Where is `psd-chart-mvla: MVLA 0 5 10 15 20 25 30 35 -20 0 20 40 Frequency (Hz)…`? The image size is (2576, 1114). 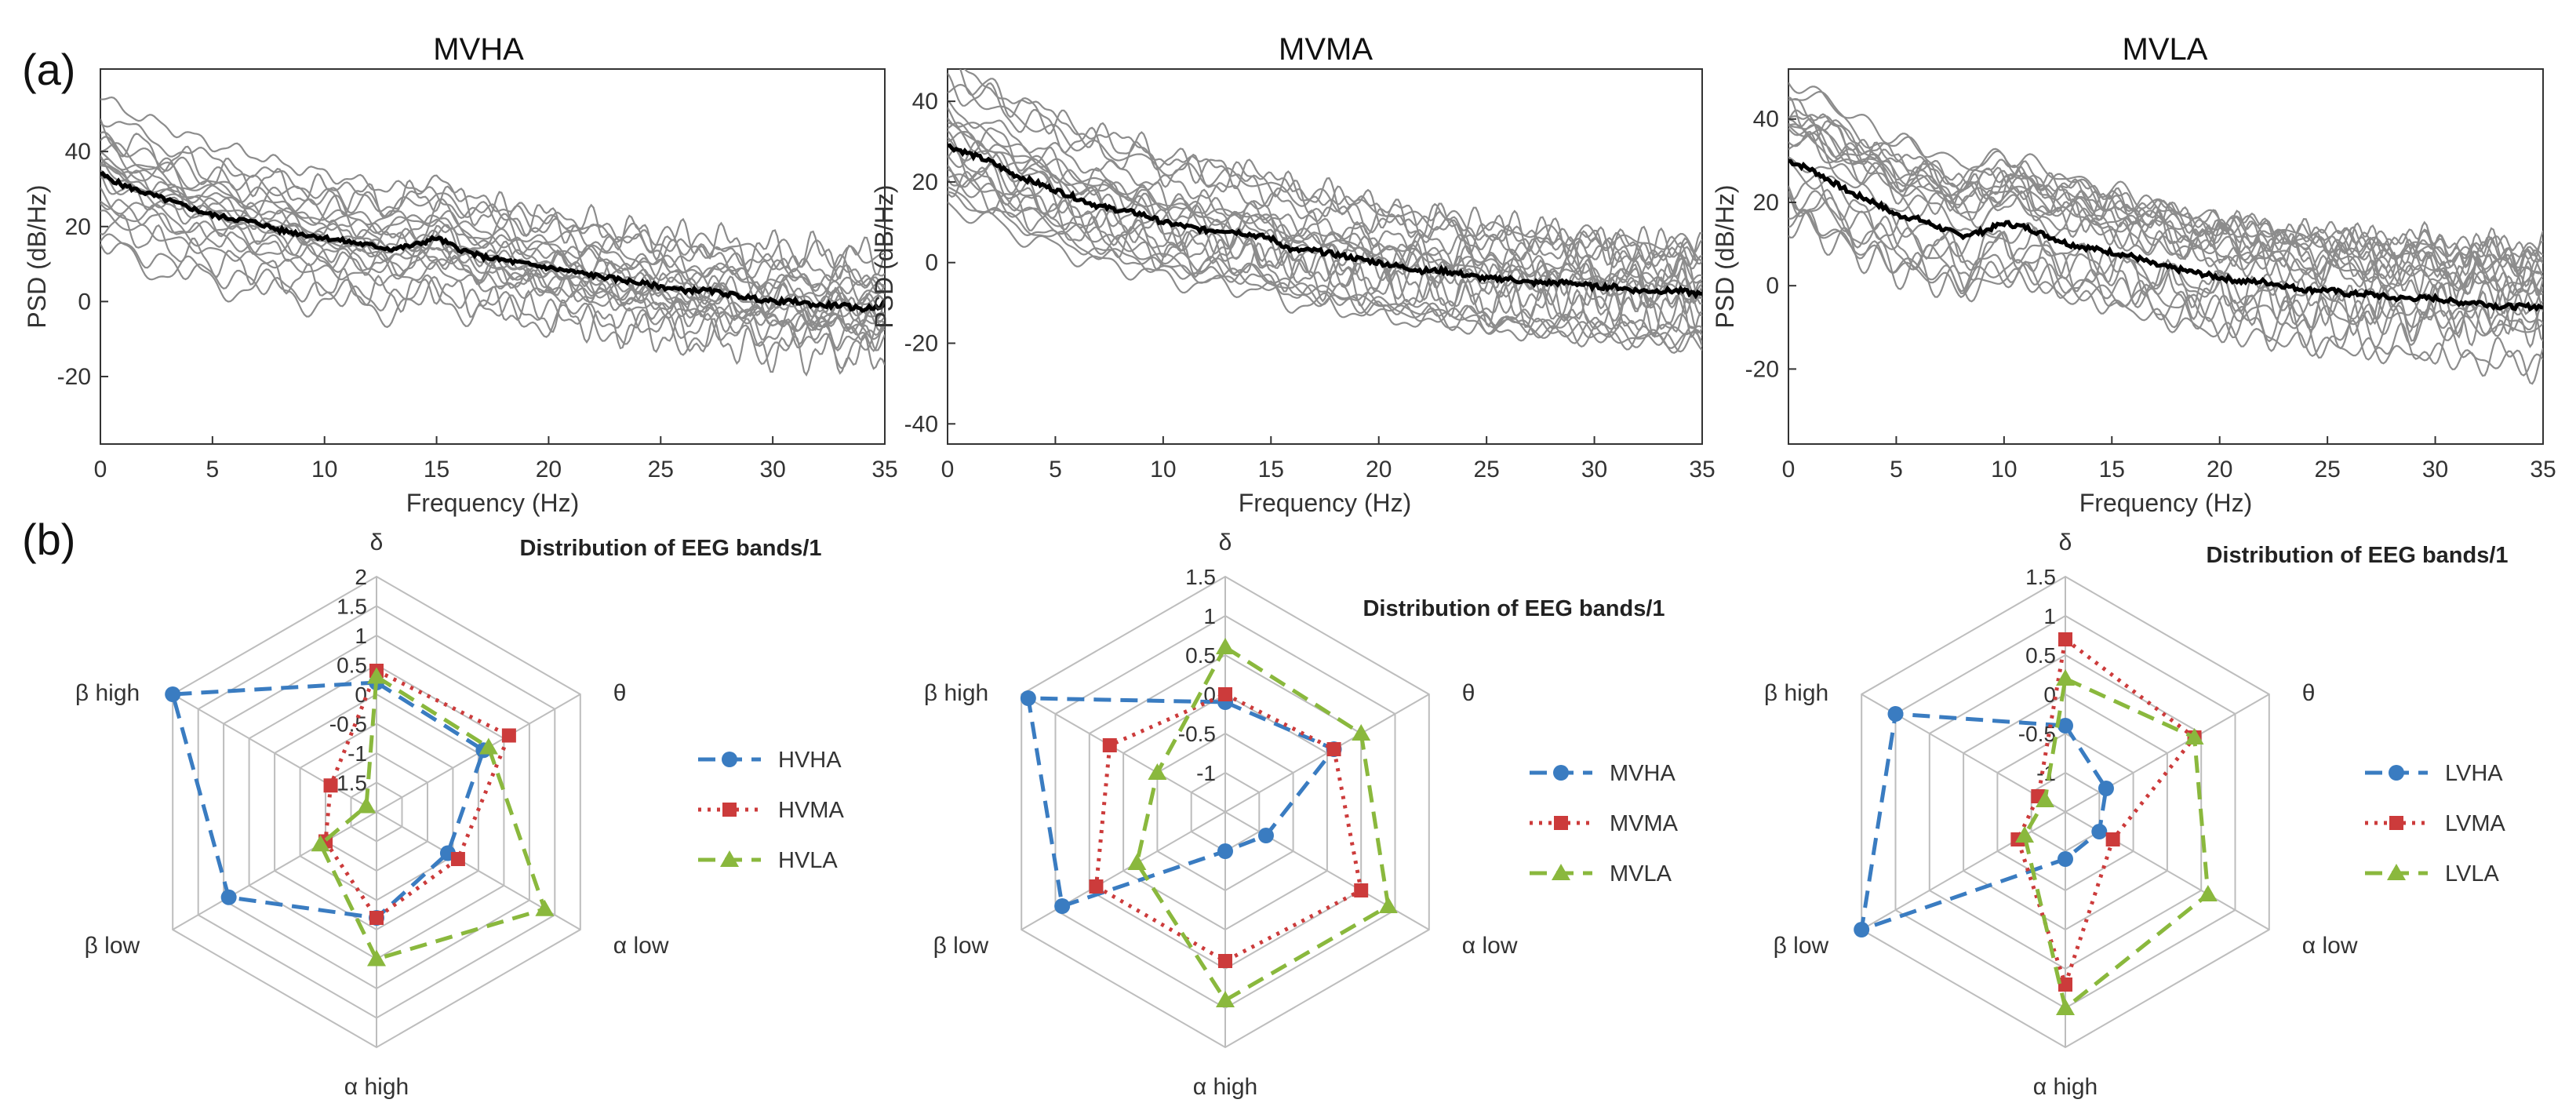 psd-chart-mvla: MVLA 0 5 10 15 20 25 30 35 -20 0 20 40 Frequency (Hz)… is located at coordinates (2133, 274).